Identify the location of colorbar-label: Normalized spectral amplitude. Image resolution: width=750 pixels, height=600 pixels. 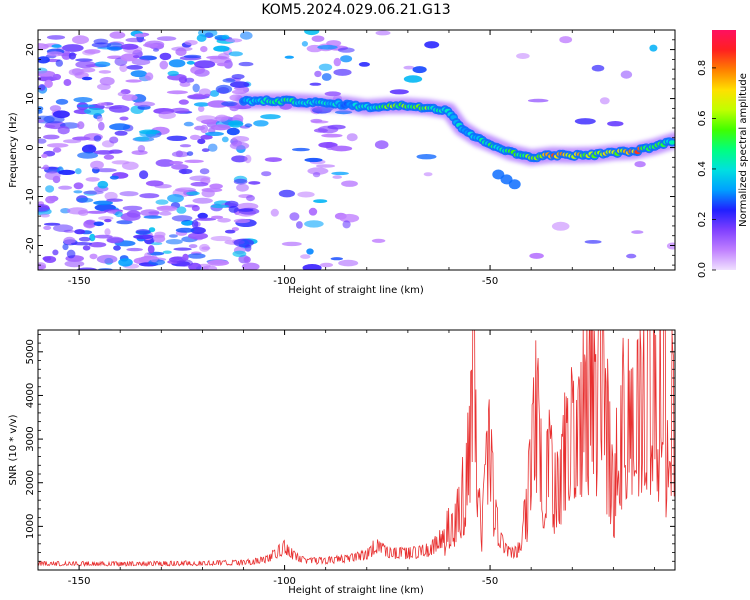
(743, 150).